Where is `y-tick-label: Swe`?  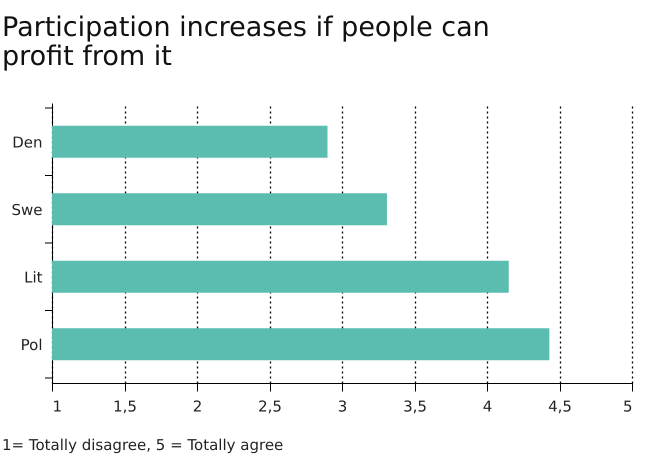 y-tick-label: Swe is located at coordinates (26, 209).